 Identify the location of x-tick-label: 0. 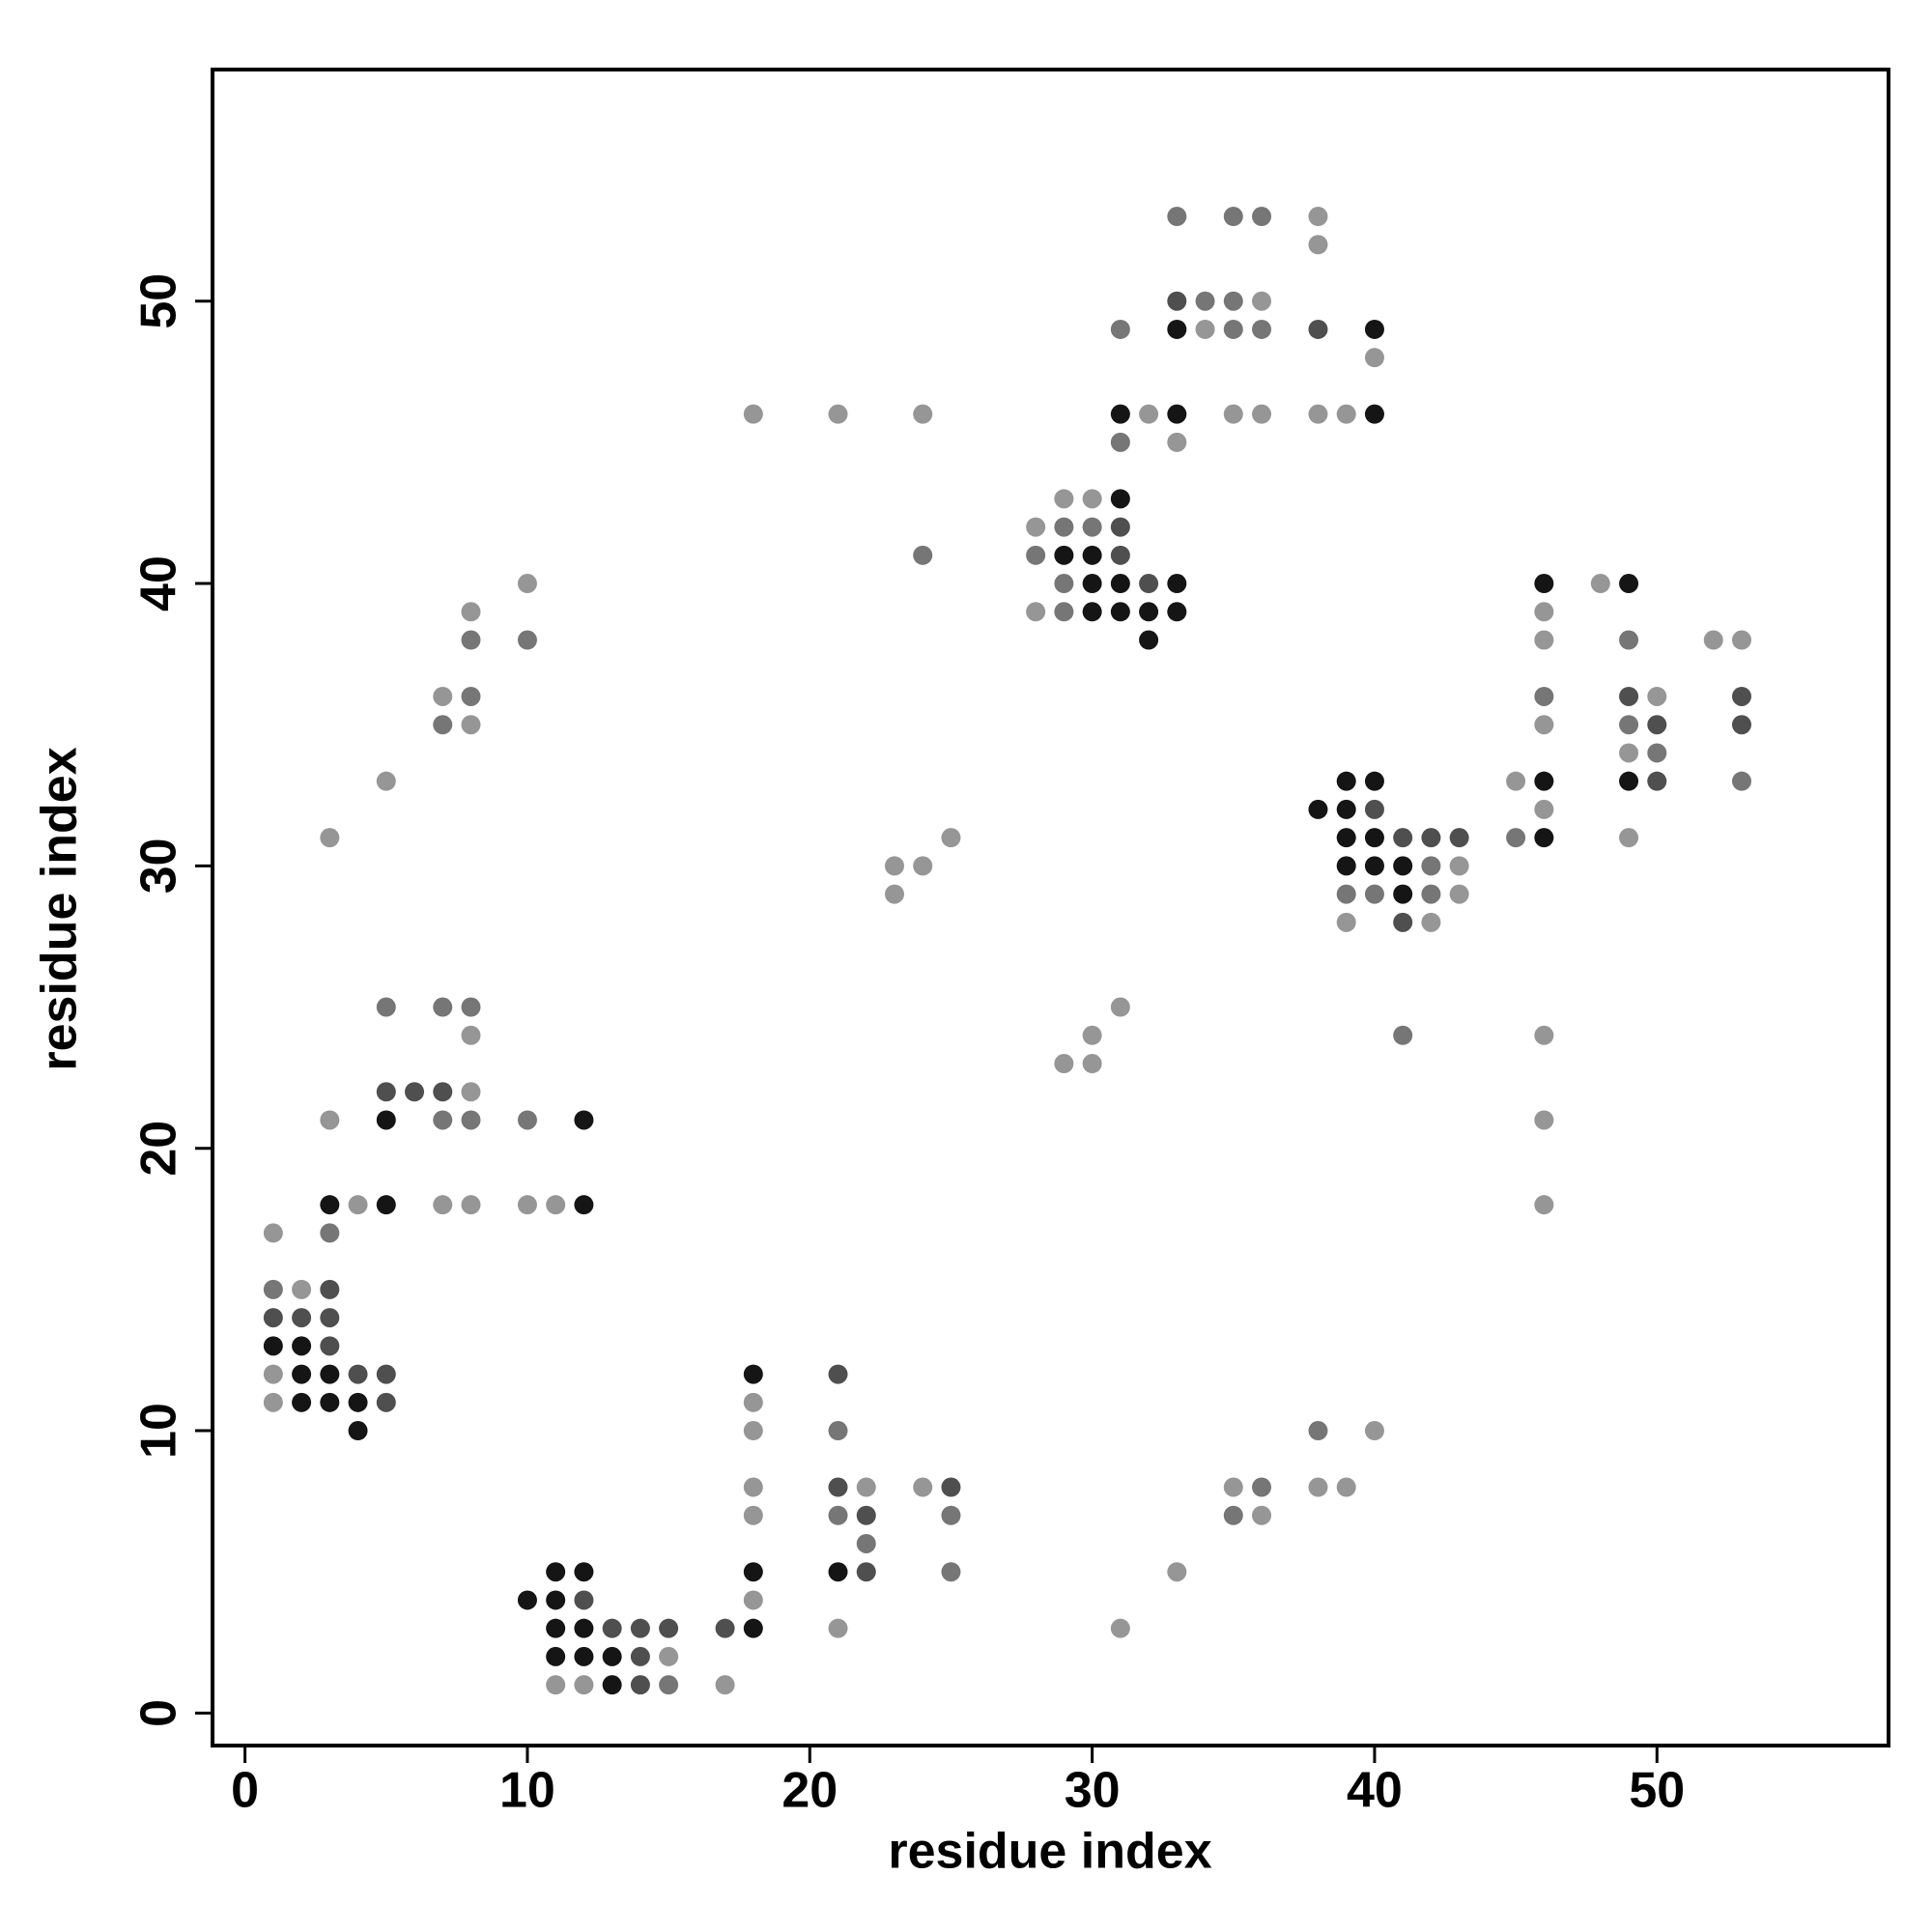
(245, 1791).